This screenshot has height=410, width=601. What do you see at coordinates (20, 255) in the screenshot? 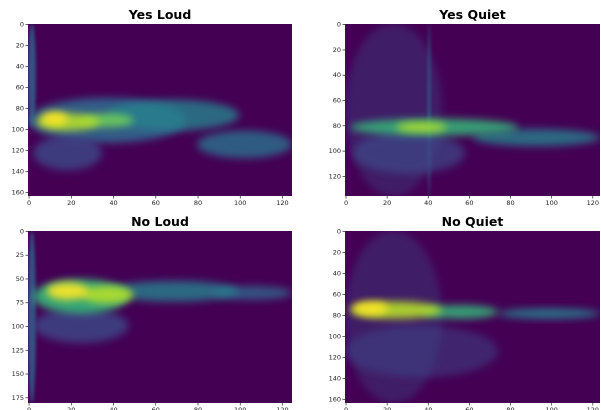
I see `y-tick-label: 25` at bounding box center [20, 255].